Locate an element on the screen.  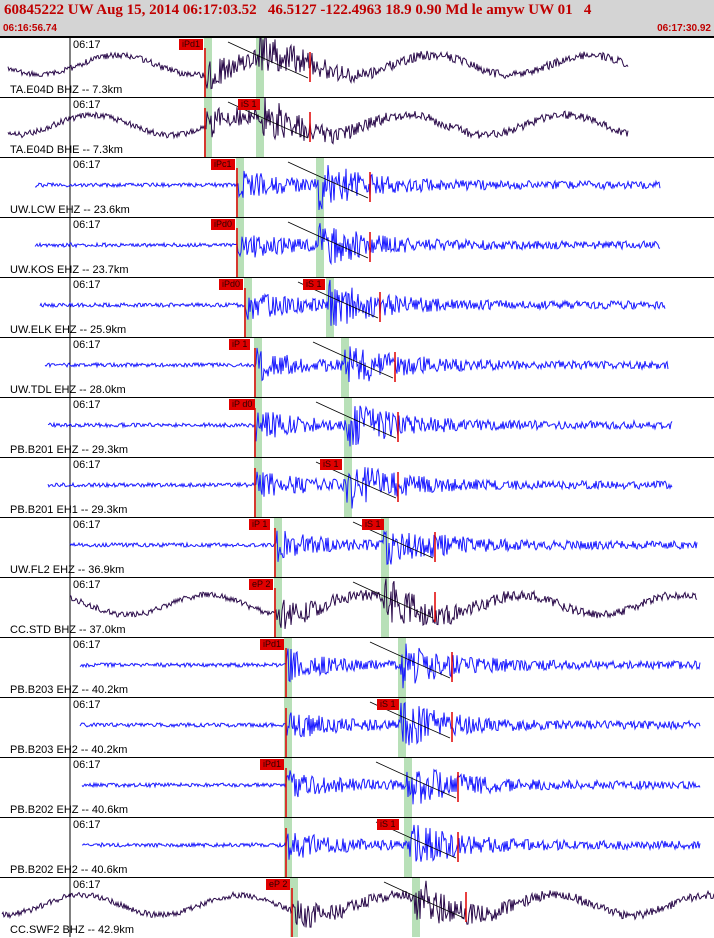
trace-panel: 06:17 UW.LCW EHZ -- 23.6km iPc1 is located at coordinates (357, 187).